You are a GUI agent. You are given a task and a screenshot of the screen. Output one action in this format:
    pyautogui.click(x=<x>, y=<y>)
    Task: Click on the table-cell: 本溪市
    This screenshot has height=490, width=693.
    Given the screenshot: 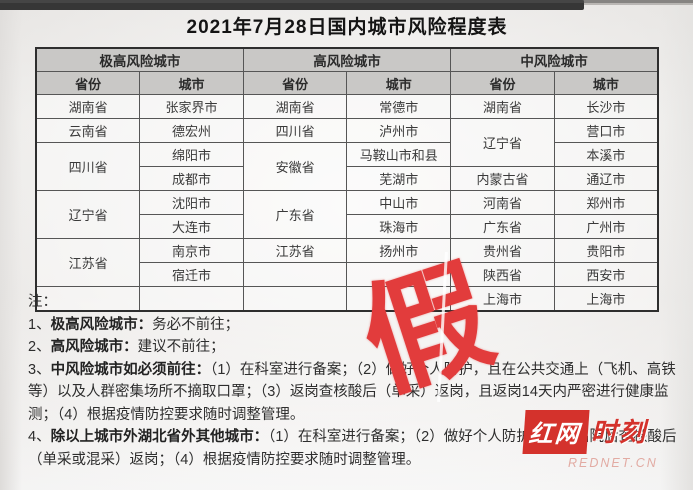 What is the action you would take?
    pyautogui.click(x=606, y=154)
    